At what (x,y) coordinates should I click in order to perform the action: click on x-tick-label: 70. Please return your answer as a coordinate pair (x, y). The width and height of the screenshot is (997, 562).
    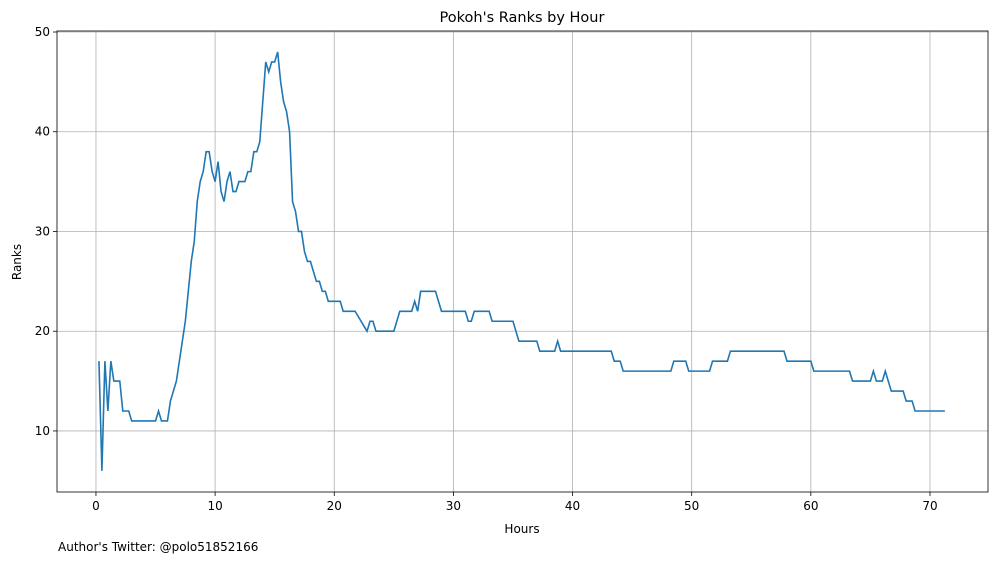
    Looking at the image, I should click on (929, 506).